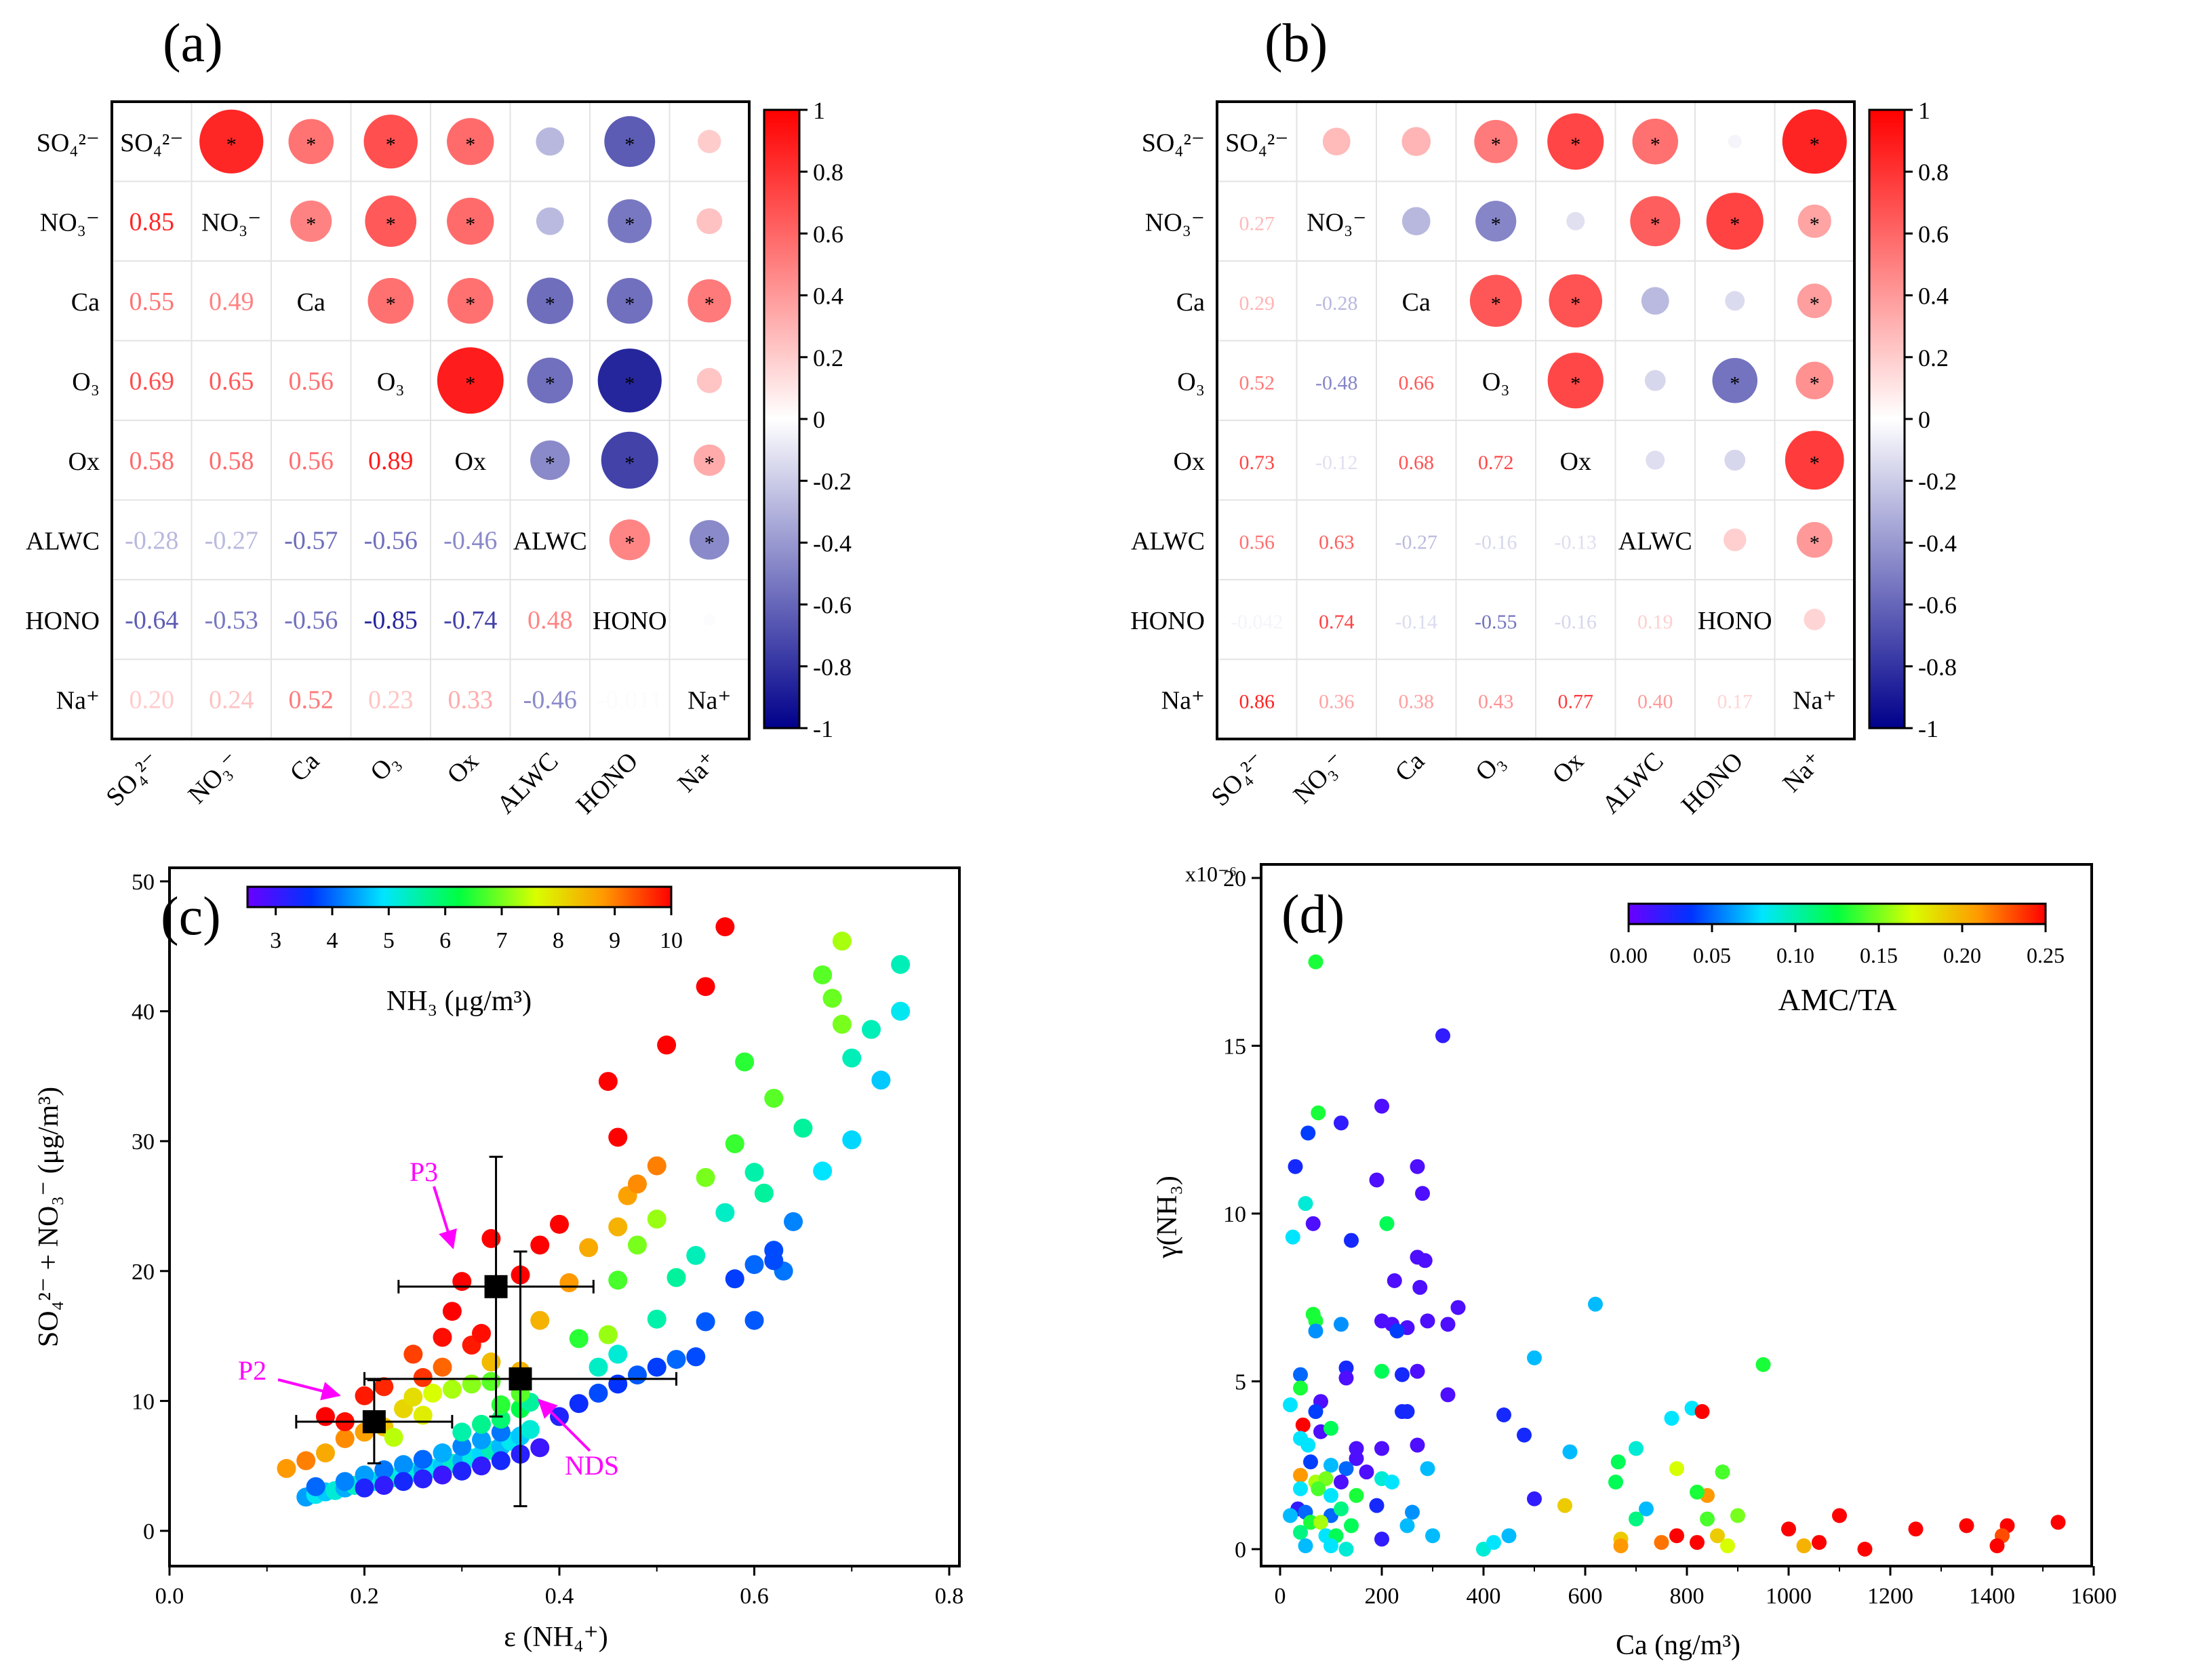 This screenshot has width=2190, height=1680. What do you see at coordinates (1416, 302) in the screenshot?
I see `diagonal-label: Ca` at bounding box center [1416, 302].